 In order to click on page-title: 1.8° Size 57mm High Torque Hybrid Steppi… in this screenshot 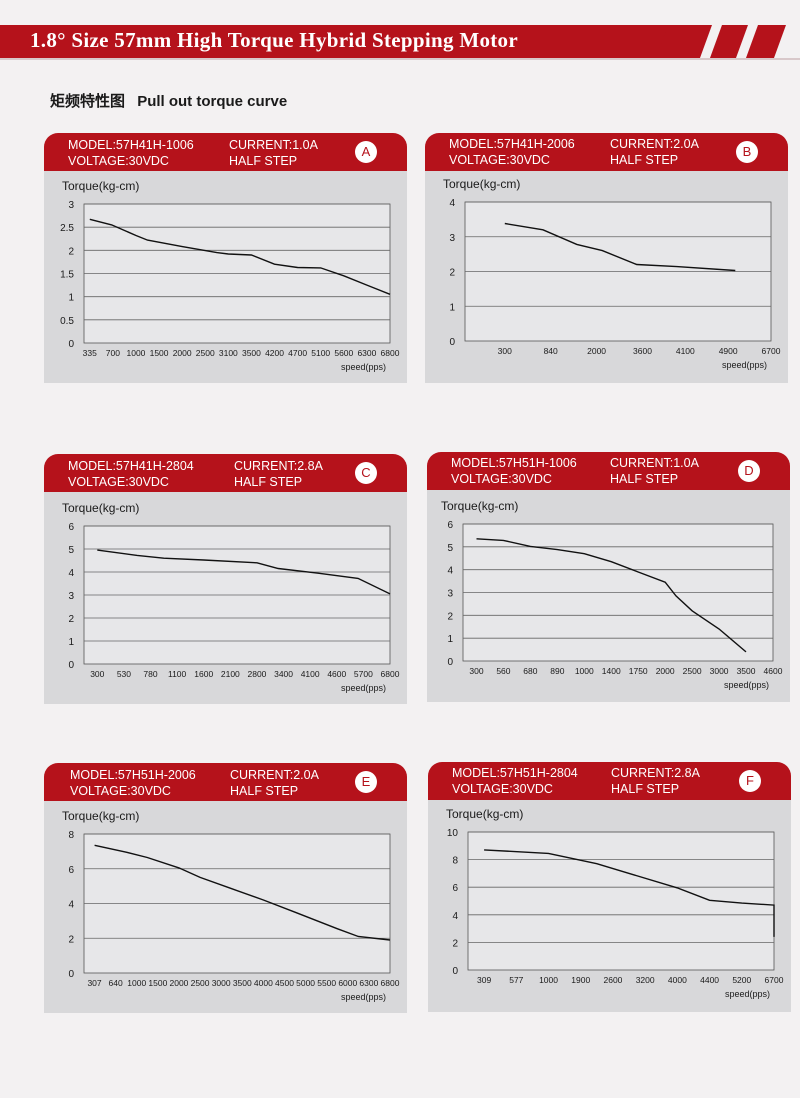, I will do `click(274, 40)`.